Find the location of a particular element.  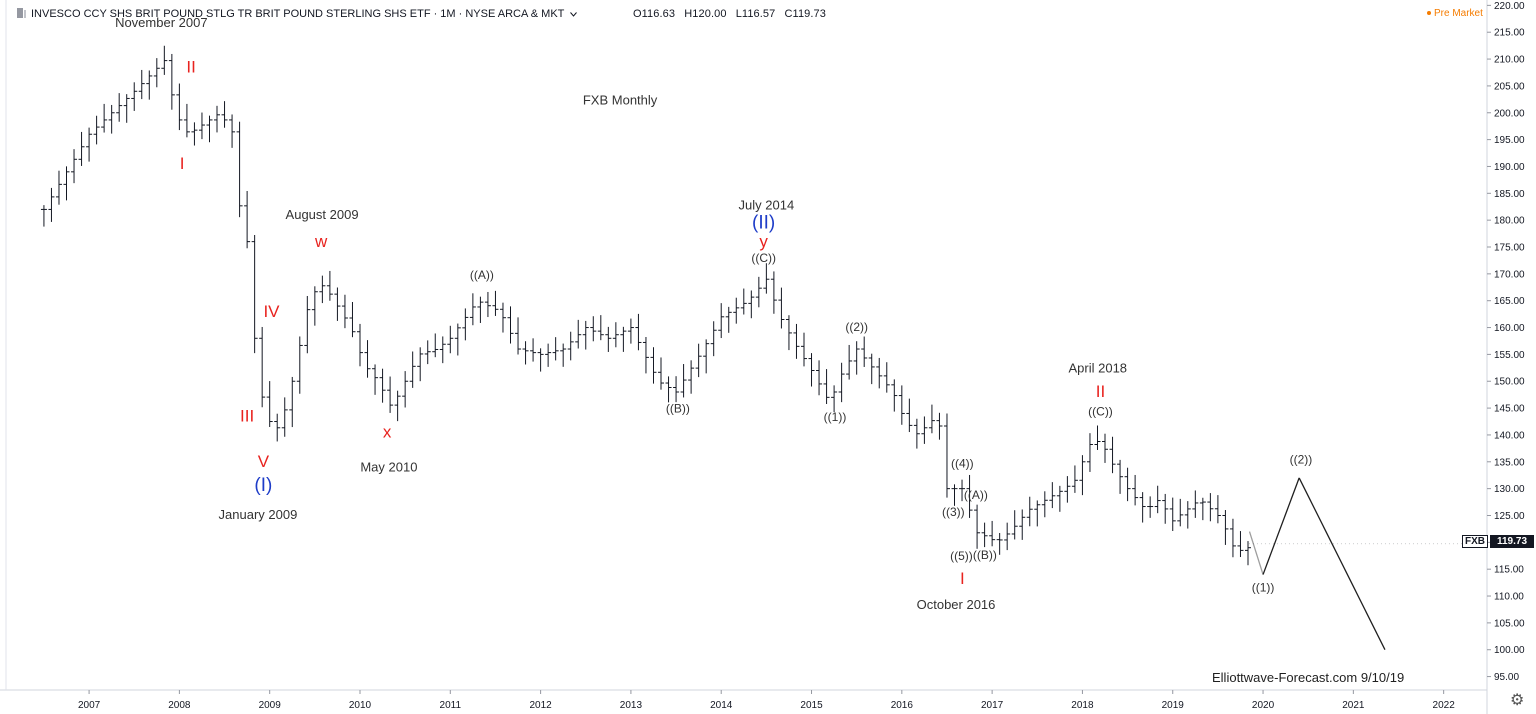

y-tick-label: 145.00 is located at coordinates (1509, 409).